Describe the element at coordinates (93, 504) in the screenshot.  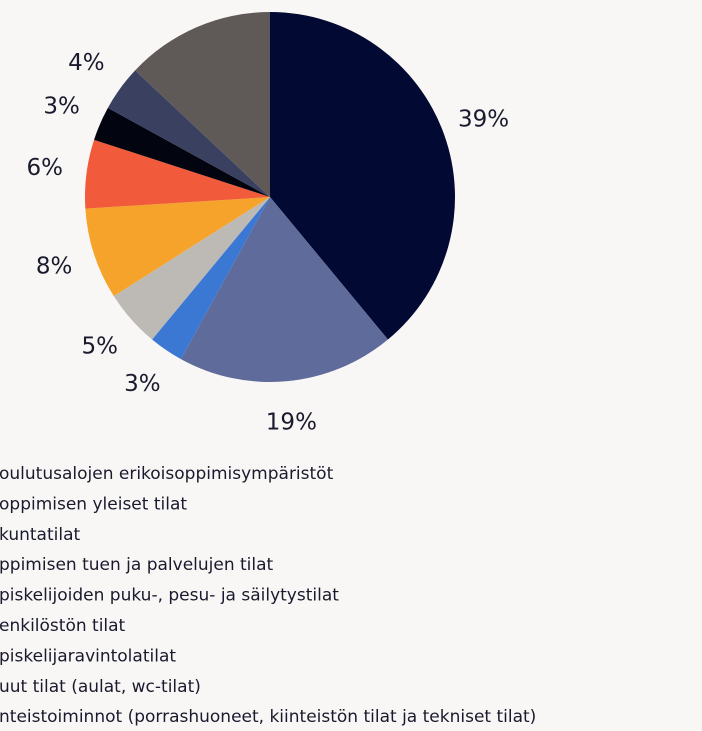
I see `legend-label: oppimisen yleiset tilat` at that location.